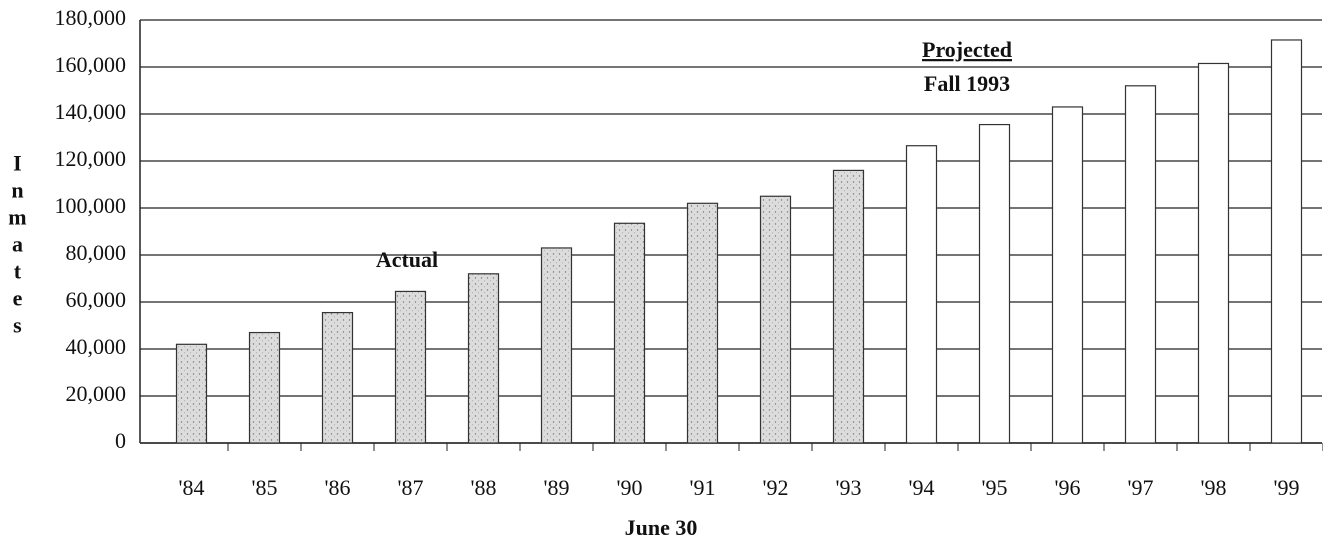 This screenshot has width=1323, height=549. Describe the element at coordinates (1214, 487) in the screenshot. I see `x-tick-label: '98` at that location.